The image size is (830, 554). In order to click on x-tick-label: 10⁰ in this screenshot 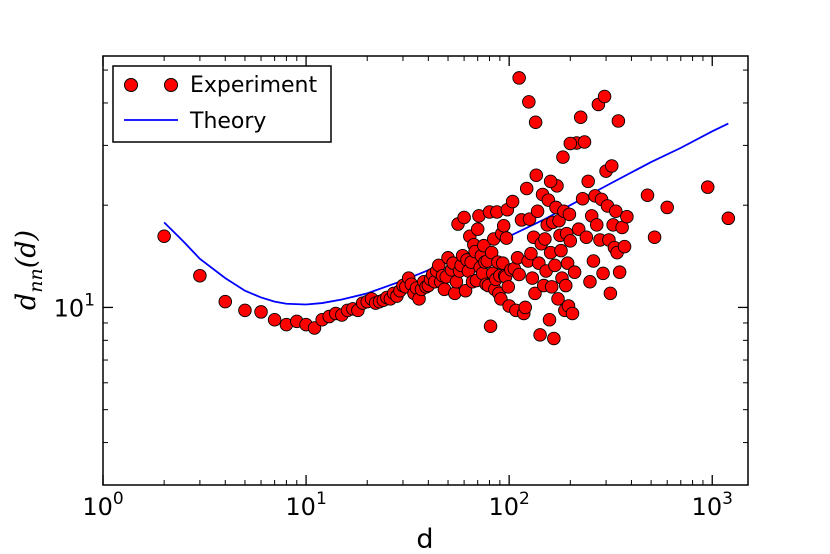, I will do `click(102, 505)`.